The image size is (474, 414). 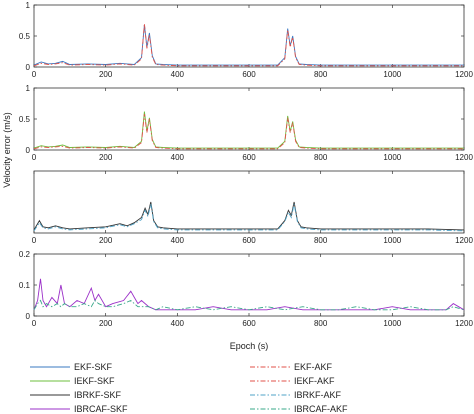 What do you see at coordinates (93, 367) in the screenshot?
I see `legend-label: EKF-SKF` at bounding box center [93, 367].